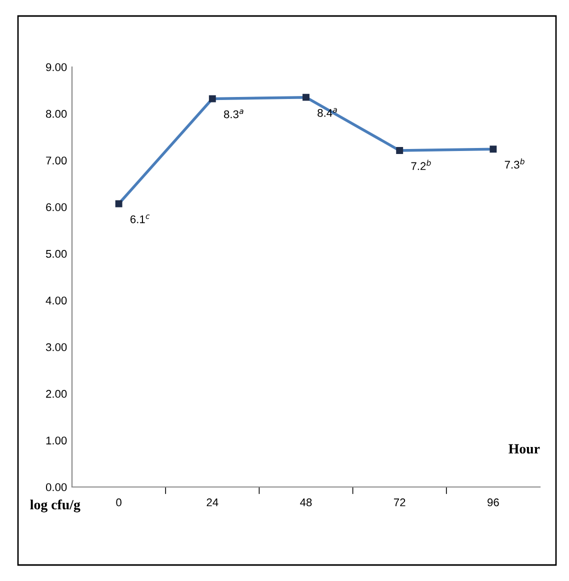 Image resolution: width=569 pixels, height=581 pixels. I want to click on annotation: 8.4$^{a}$, so click(327, 112).